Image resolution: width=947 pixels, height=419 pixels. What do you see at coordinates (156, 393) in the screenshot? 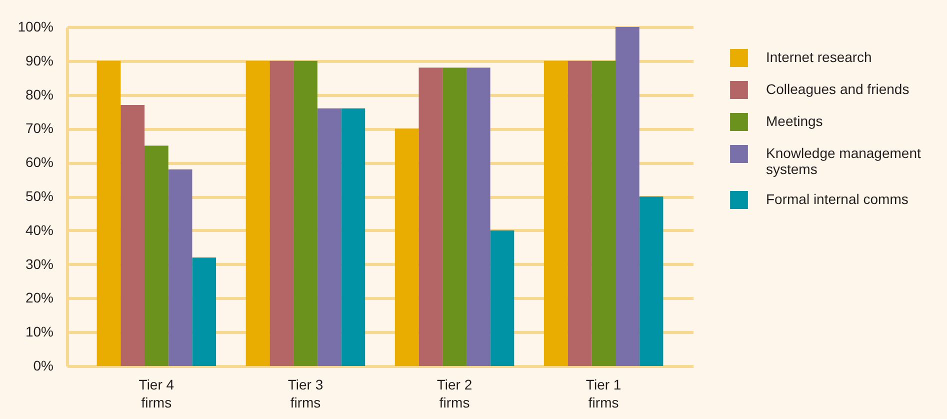
I see `x-tick-label: Tier 4 firms` at bounding box center [156, 393].